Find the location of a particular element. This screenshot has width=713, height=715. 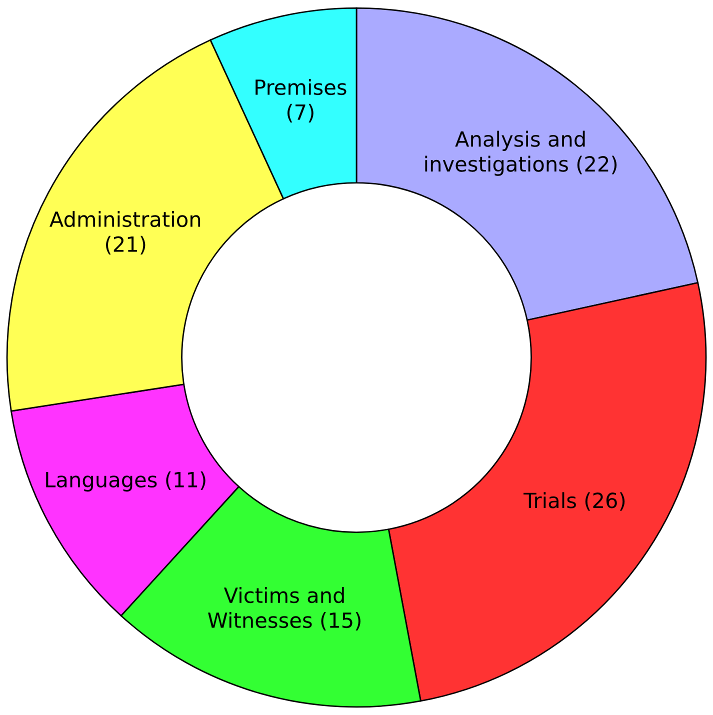

slice-label: Victims and Witnesses (15) is located at coordinates (284, 609).